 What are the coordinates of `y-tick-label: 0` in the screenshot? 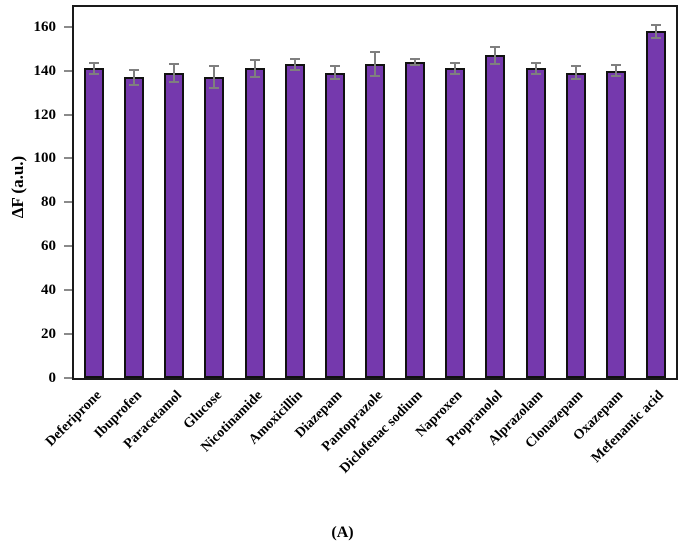 It's located at (52, 378).